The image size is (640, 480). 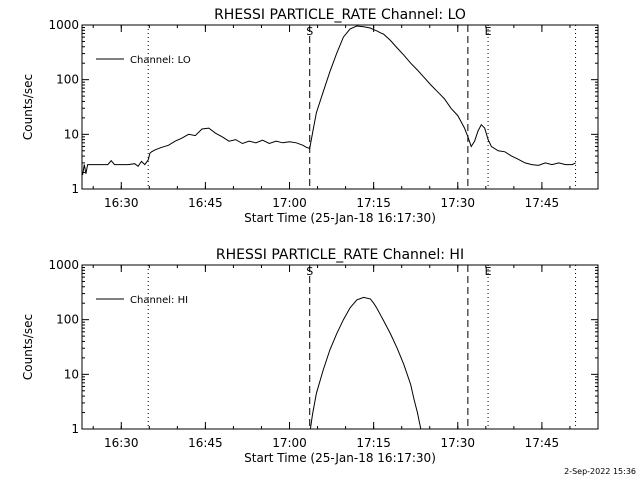 What do you see at coordinates (159, 300) in the screenshot?
I see `legend-label: Channel: HI` at bounding box center [159, 300].